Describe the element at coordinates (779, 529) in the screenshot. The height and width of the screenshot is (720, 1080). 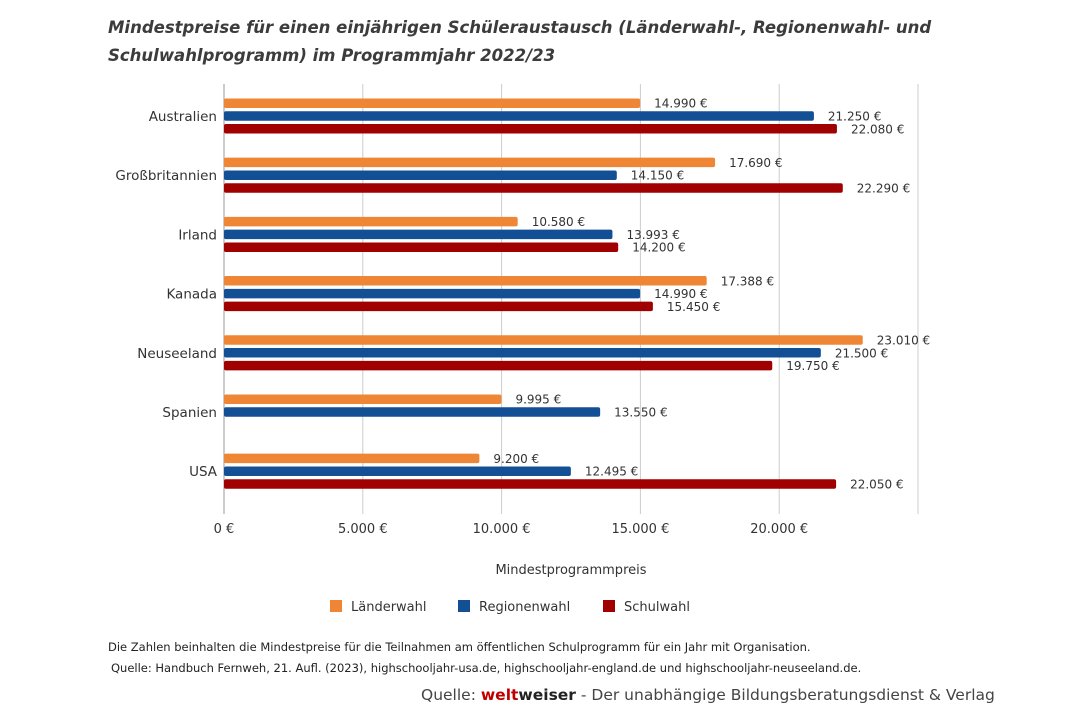
I see `x-tick-label: 20.000 €` at that location.